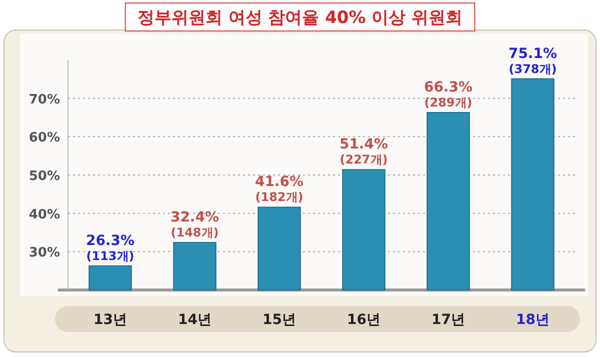 The image size is (600, 358). I want to click on data-label: 32.4% (148개), so click(195, 224).